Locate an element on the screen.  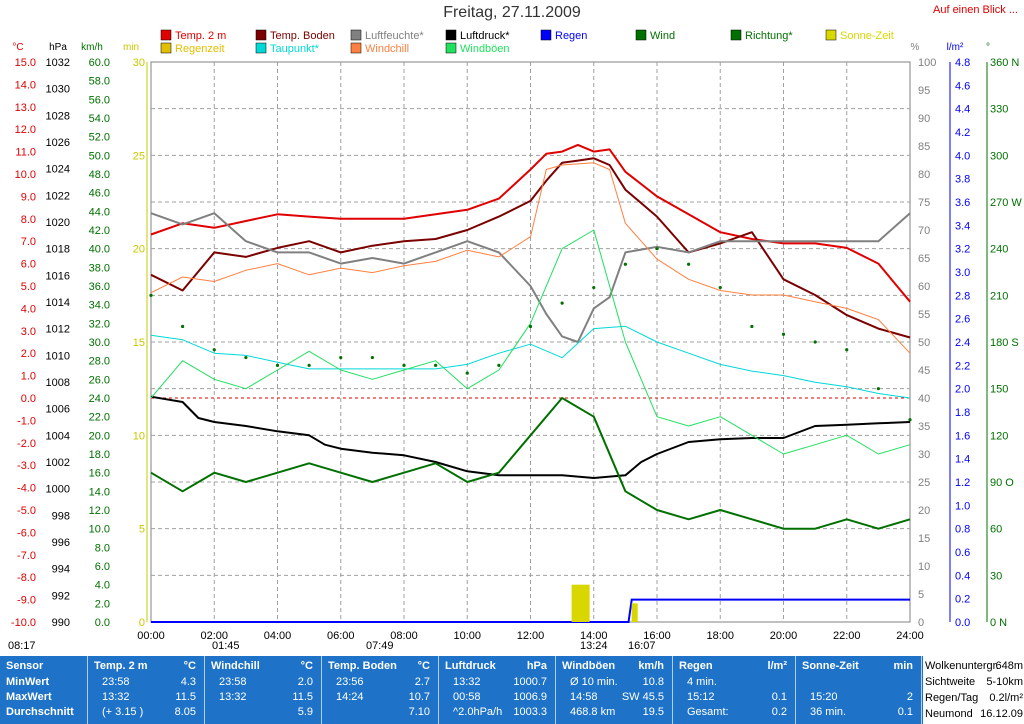
stats-cell-value: 10.8 is located at coordinates (653, 682).